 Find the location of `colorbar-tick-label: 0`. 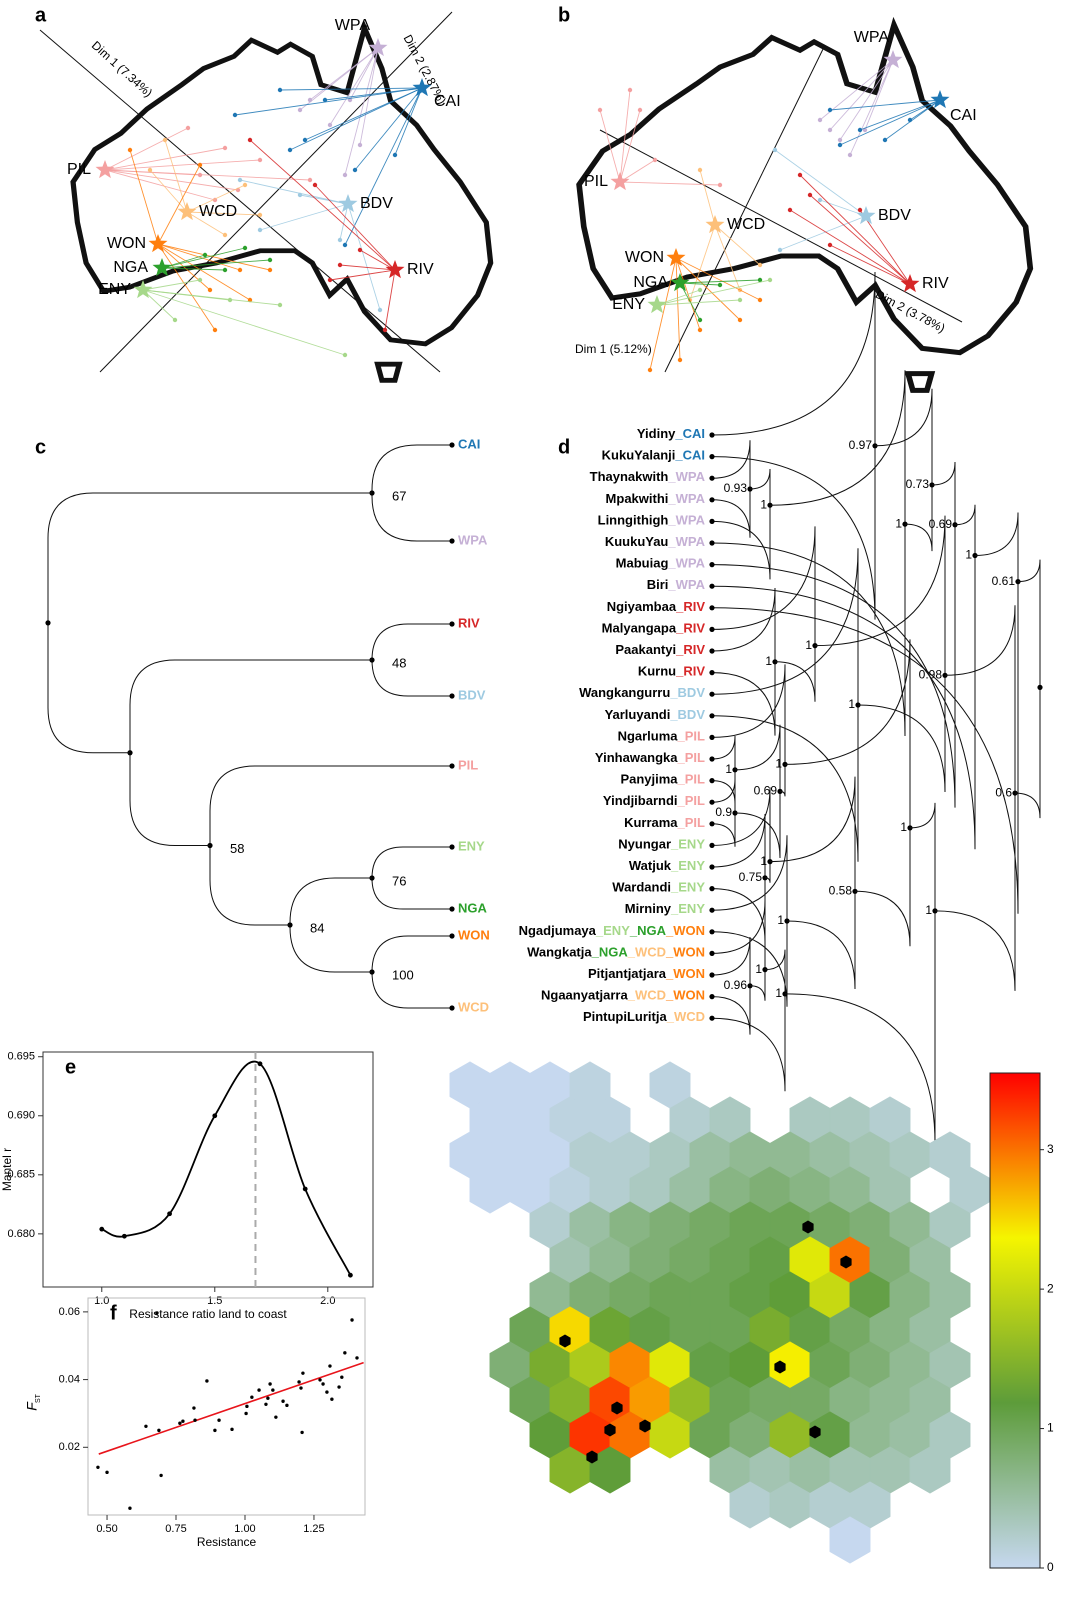

colorbar-tick-label: 0 is located at coordinates (1050, 1567).